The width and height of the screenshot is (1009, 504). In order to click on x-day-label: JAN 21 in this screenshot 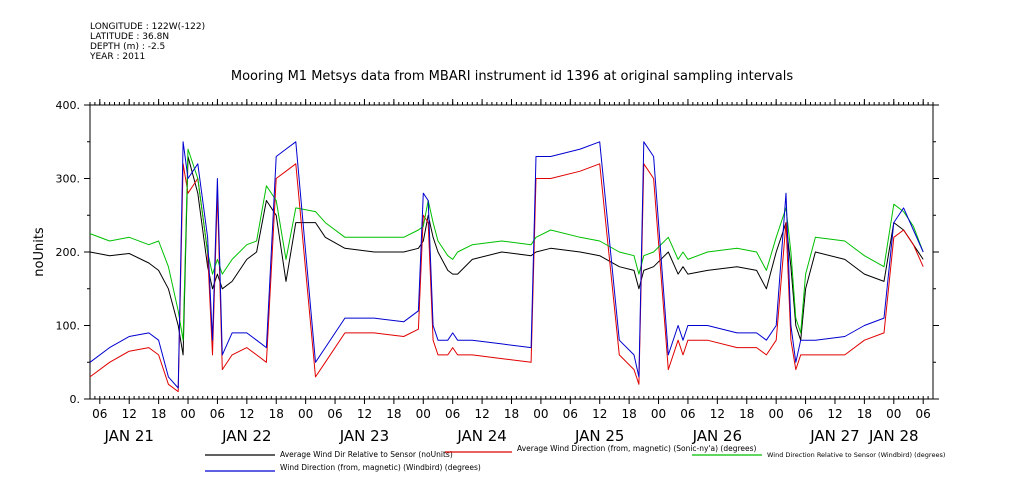, I will do `click(128, 436)`.